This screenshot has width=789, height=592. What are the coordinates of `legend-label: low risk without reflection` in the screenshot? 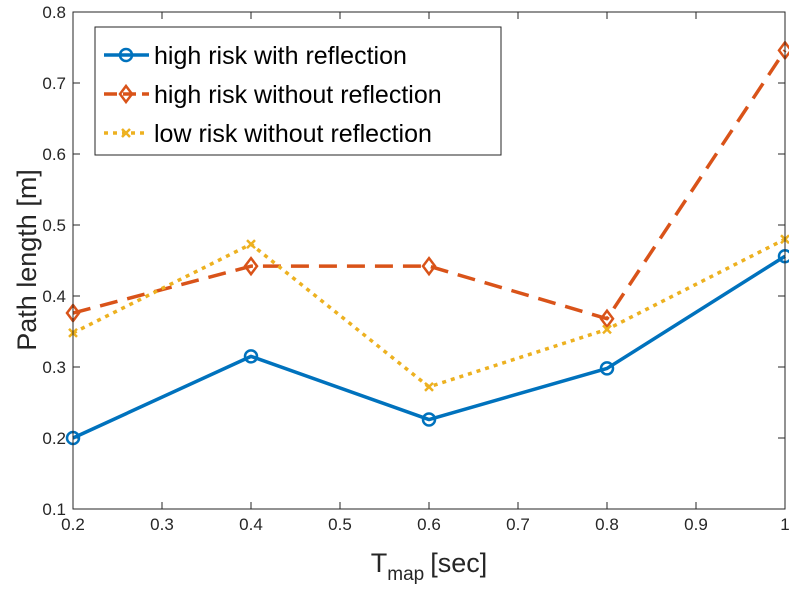 It's located at (293, 134).